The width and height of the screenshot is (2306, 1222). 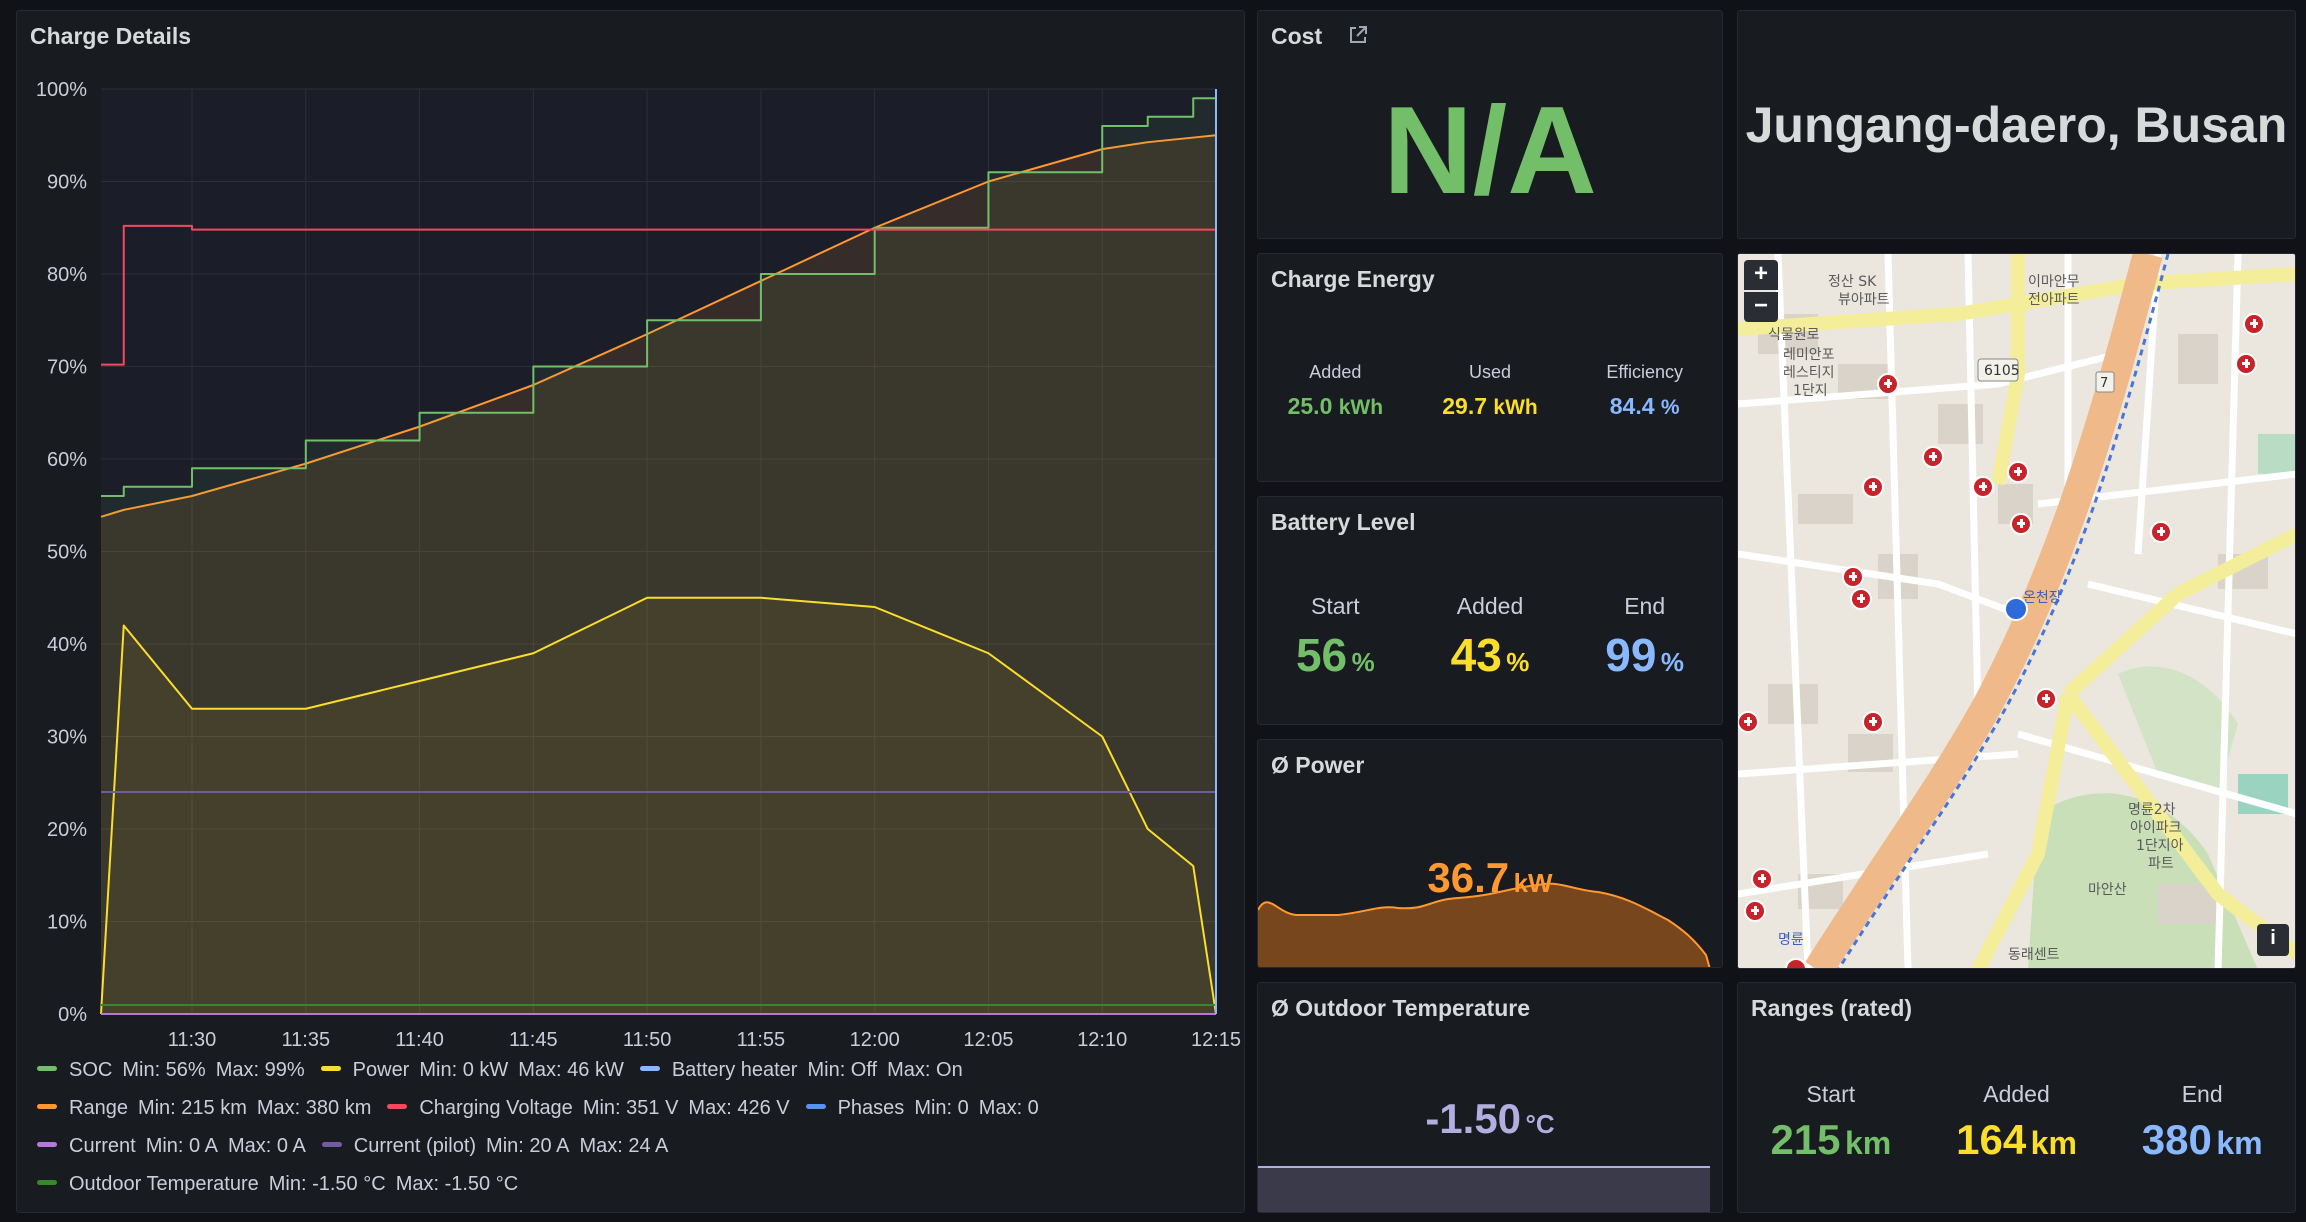 I want to click on legend-name: Current (pilot), so click(x=415, y=1146).